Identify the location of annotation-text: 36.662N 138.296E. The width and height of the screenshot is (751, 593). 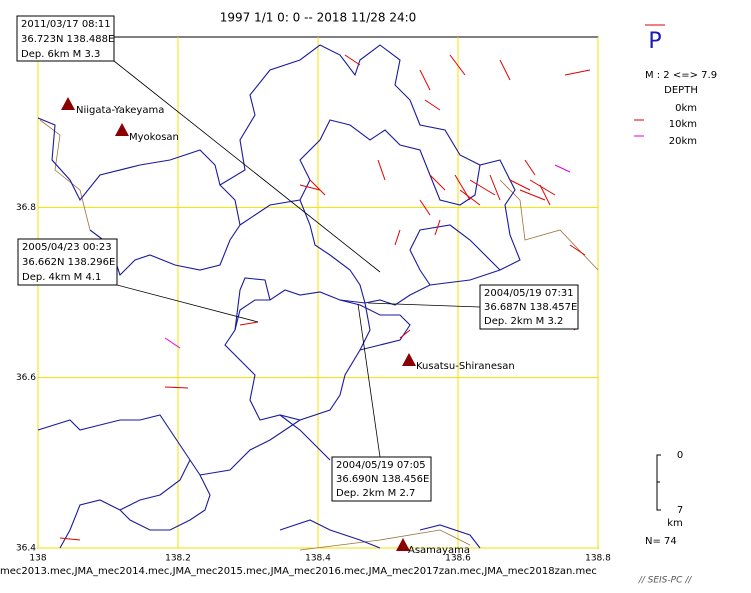
(68, 262).